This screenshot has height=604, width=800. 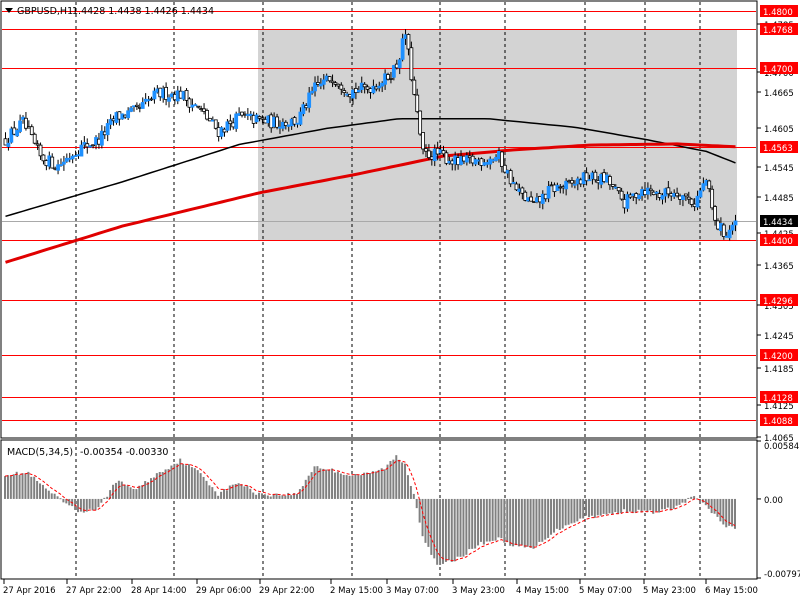 I want to click on header-menu-triangle-icon, so click(x=9, y=10).